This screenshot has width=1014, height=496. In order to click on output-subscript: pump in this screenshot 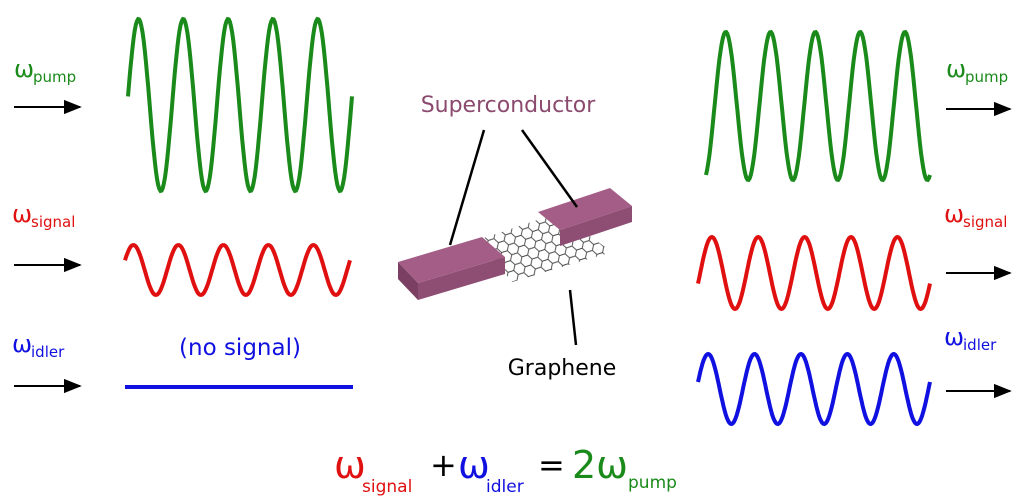, I will do `click(986, 77)`.